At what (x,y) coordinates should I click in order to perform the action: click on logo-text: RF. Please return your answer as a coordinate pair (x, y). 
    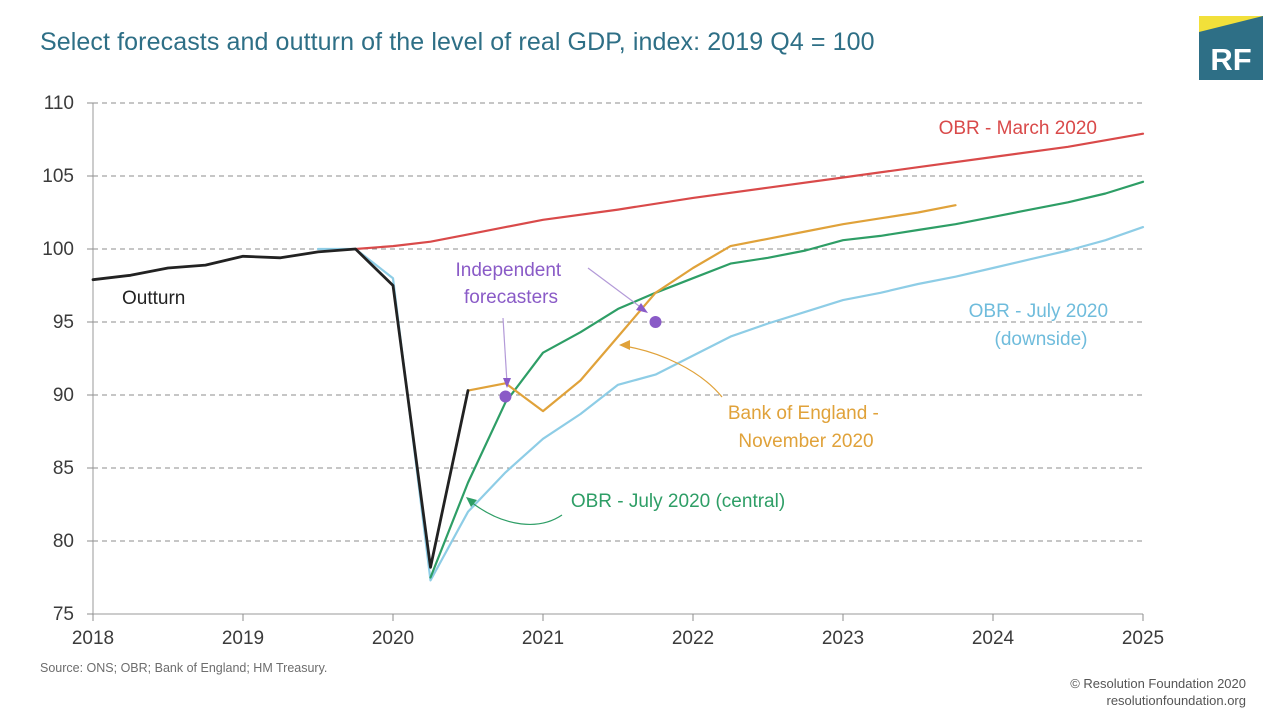
    Looking at the image, I should click on (1230, 59).